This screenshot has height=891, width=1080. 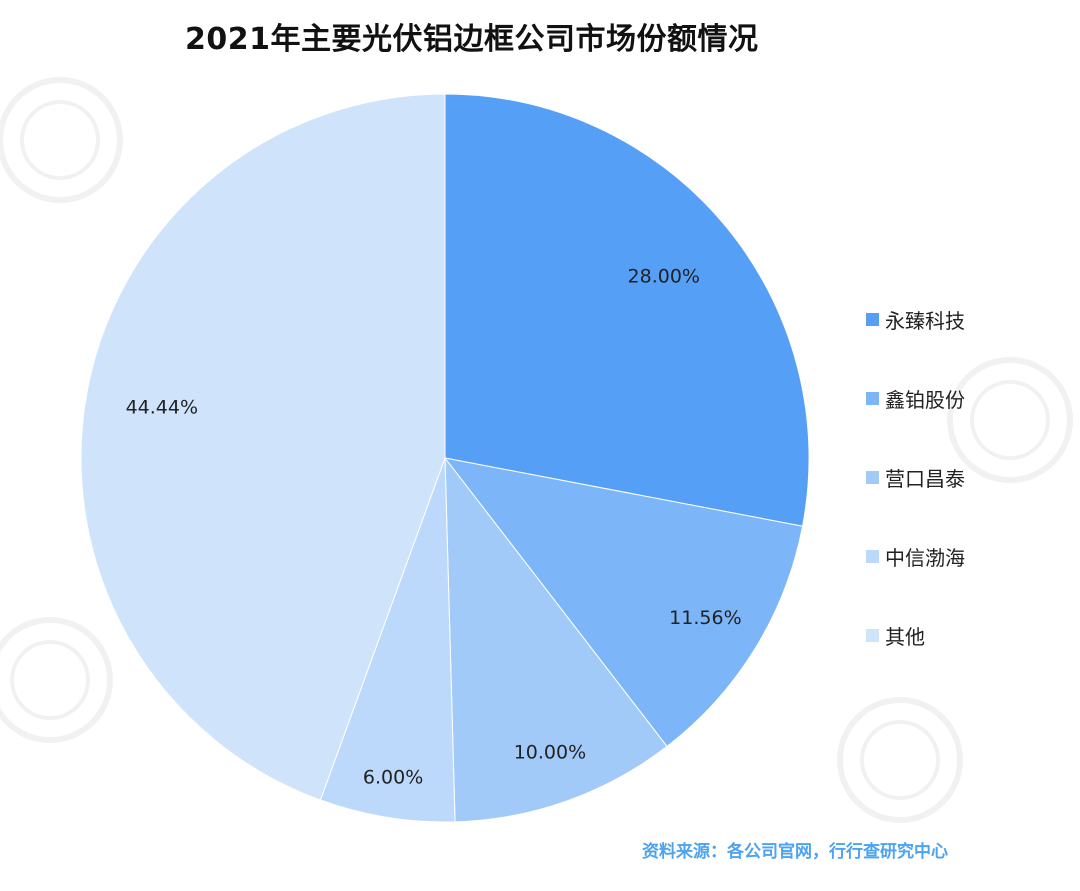 What do you see at coordinates (925, 320) in the screenshot?
I see `legend-label: 永臻科技` at bounding box center [925, 320].